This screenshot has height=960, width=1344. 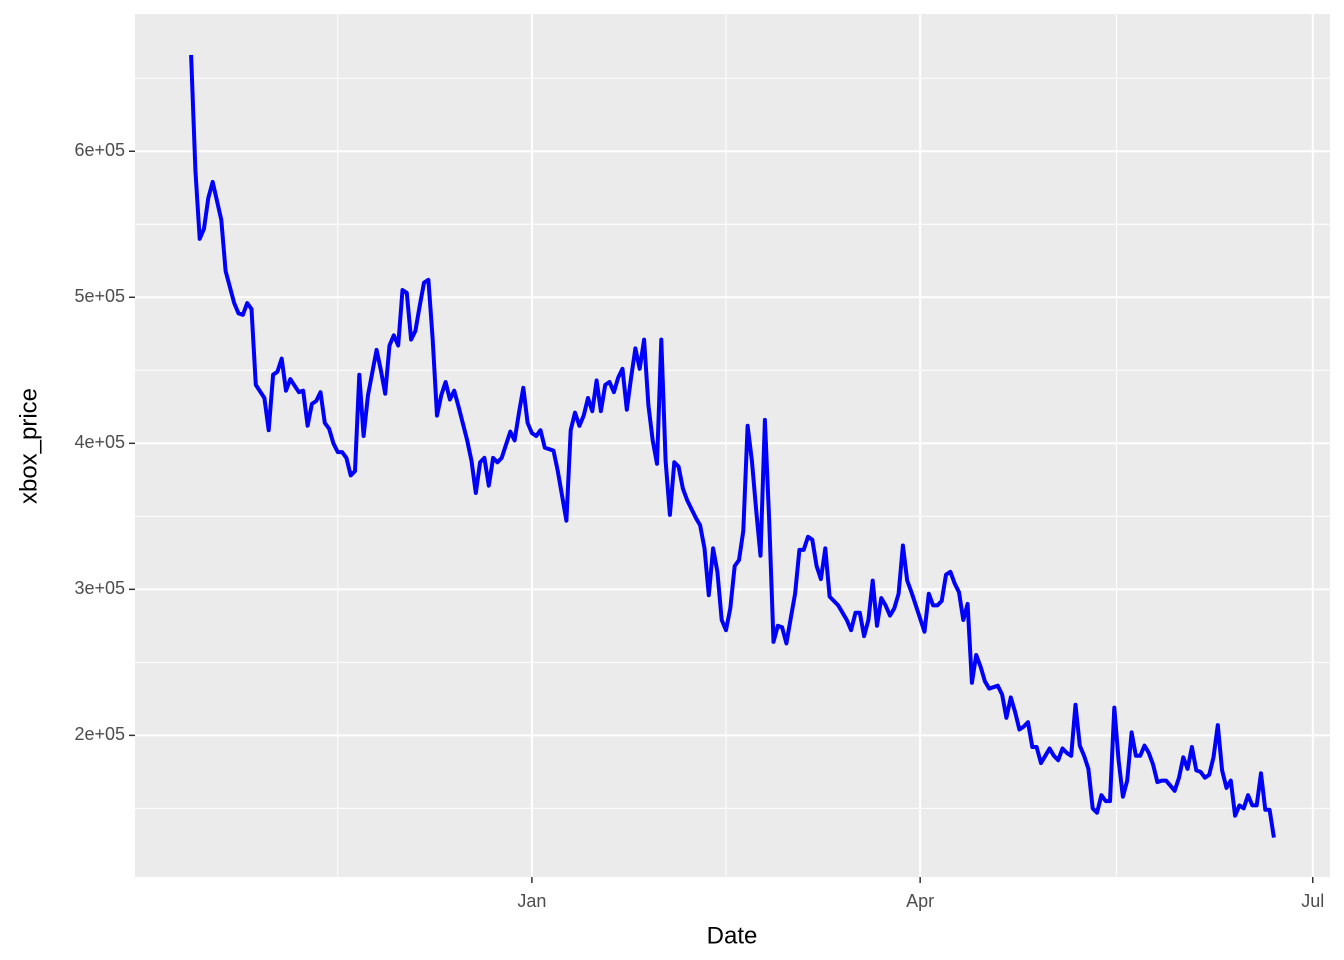 What do you see at coordinates (28, 446) in the screenshot?
I see `y-axis-title: xbox_price` at bounding box center [28, 446].